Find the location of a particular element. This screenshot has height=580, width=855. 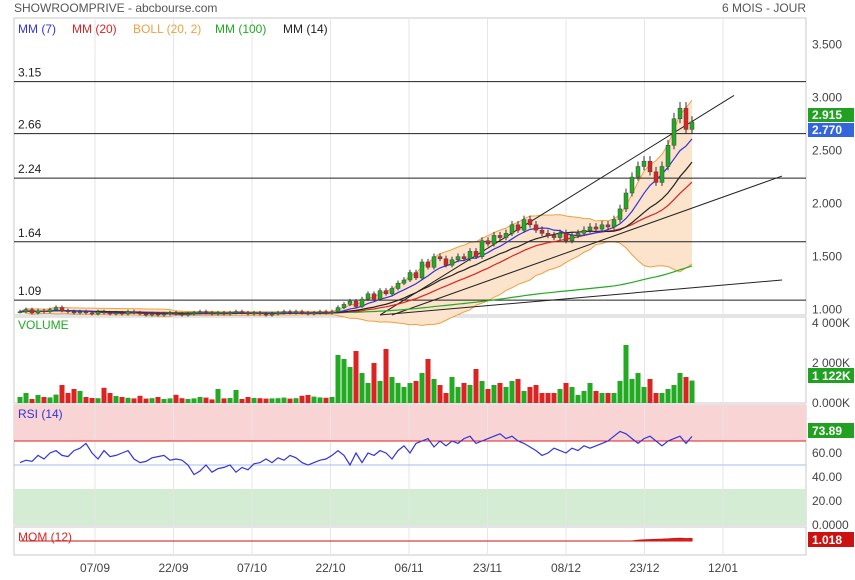

momentum-series is located at coordinates (356, 539).